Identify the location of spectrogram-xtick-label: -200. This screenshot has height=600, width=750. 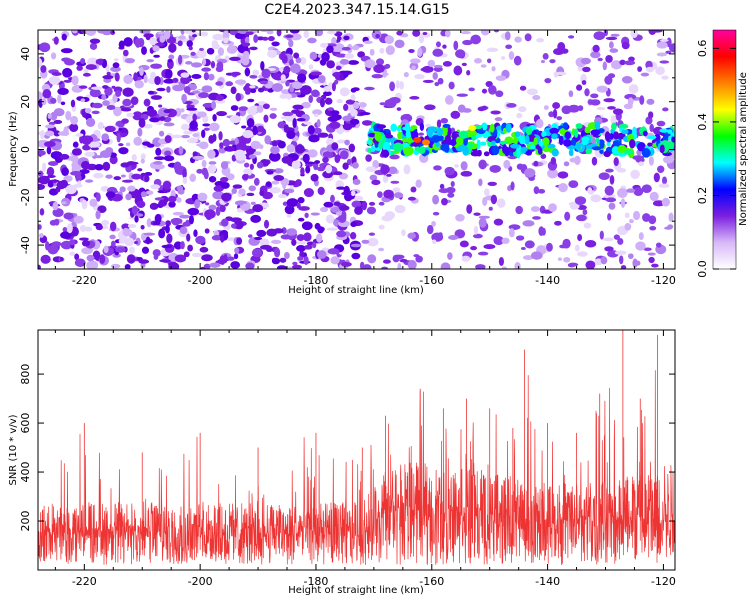
(200, 280).